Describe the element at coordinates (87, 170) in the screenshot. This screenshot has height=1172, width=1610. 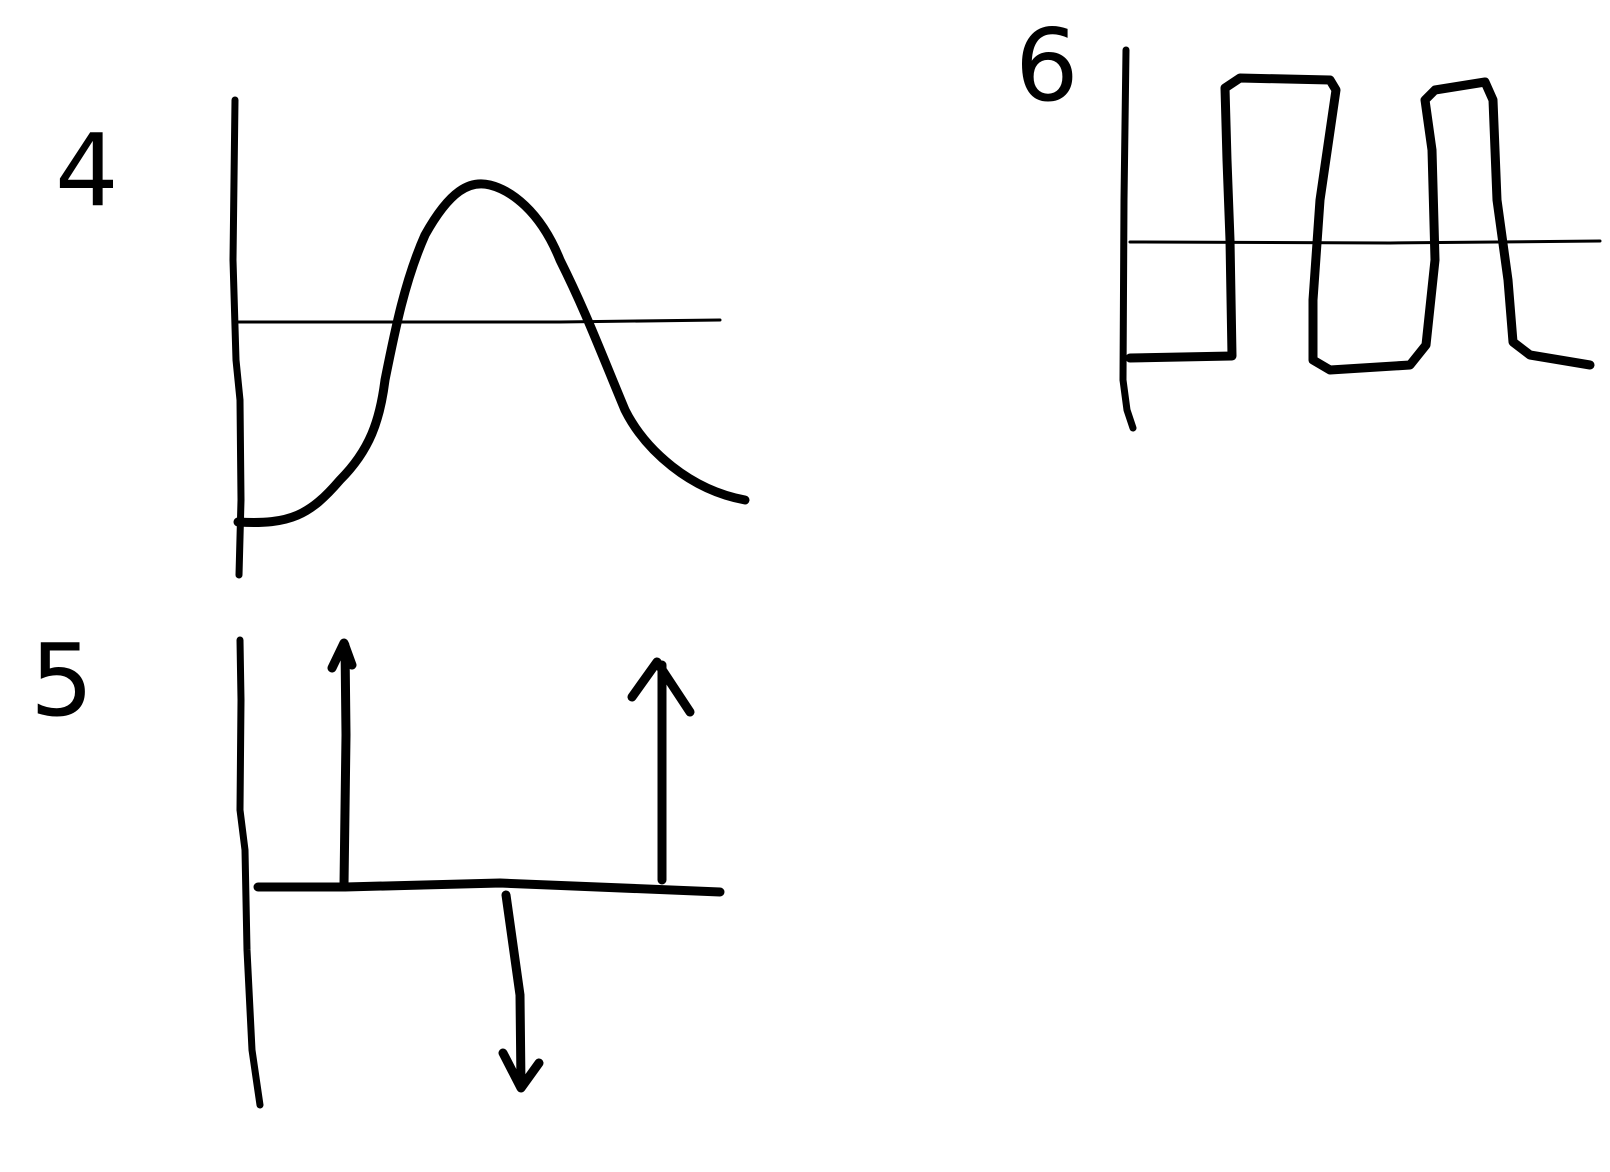
I see `sketch-4-label: 4` at that location.